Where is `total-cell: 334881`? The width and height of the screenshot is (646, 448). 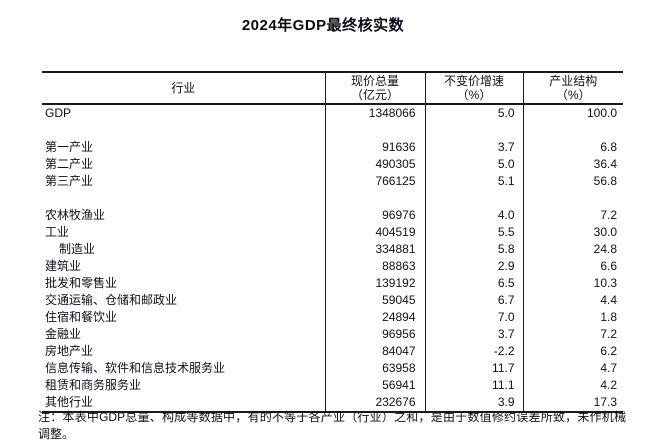 total-cell: 334881 is located at coordinates (374, 249).